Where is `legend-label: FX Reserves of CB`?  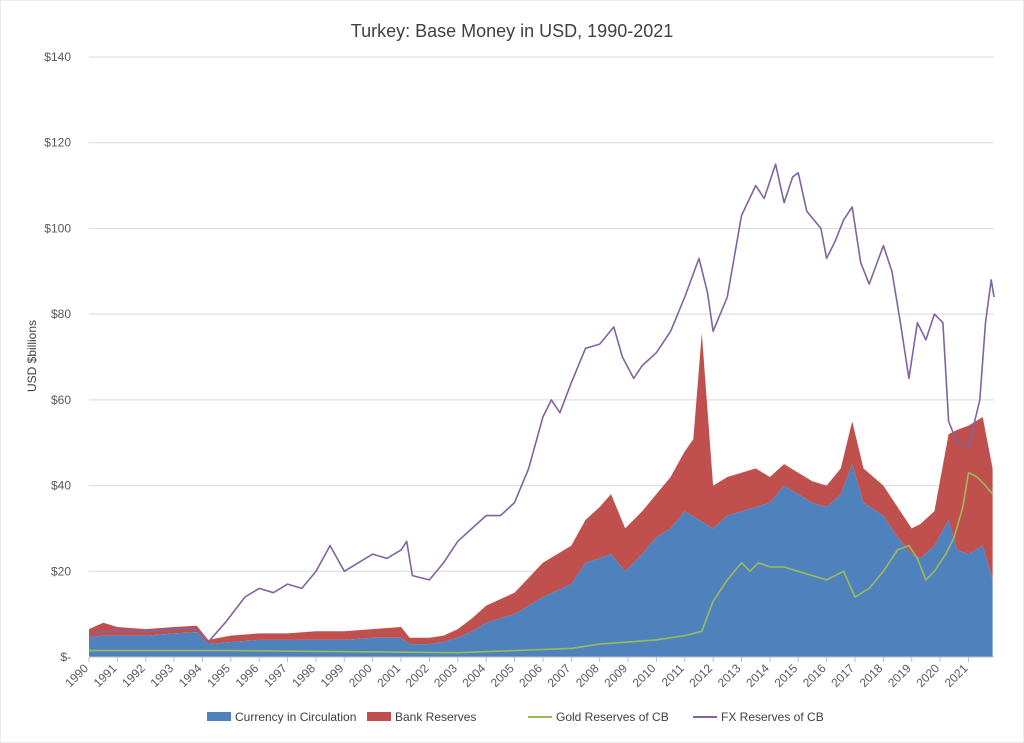
legend-label: FX Reserves of CB is located at coordinates (772, 717).